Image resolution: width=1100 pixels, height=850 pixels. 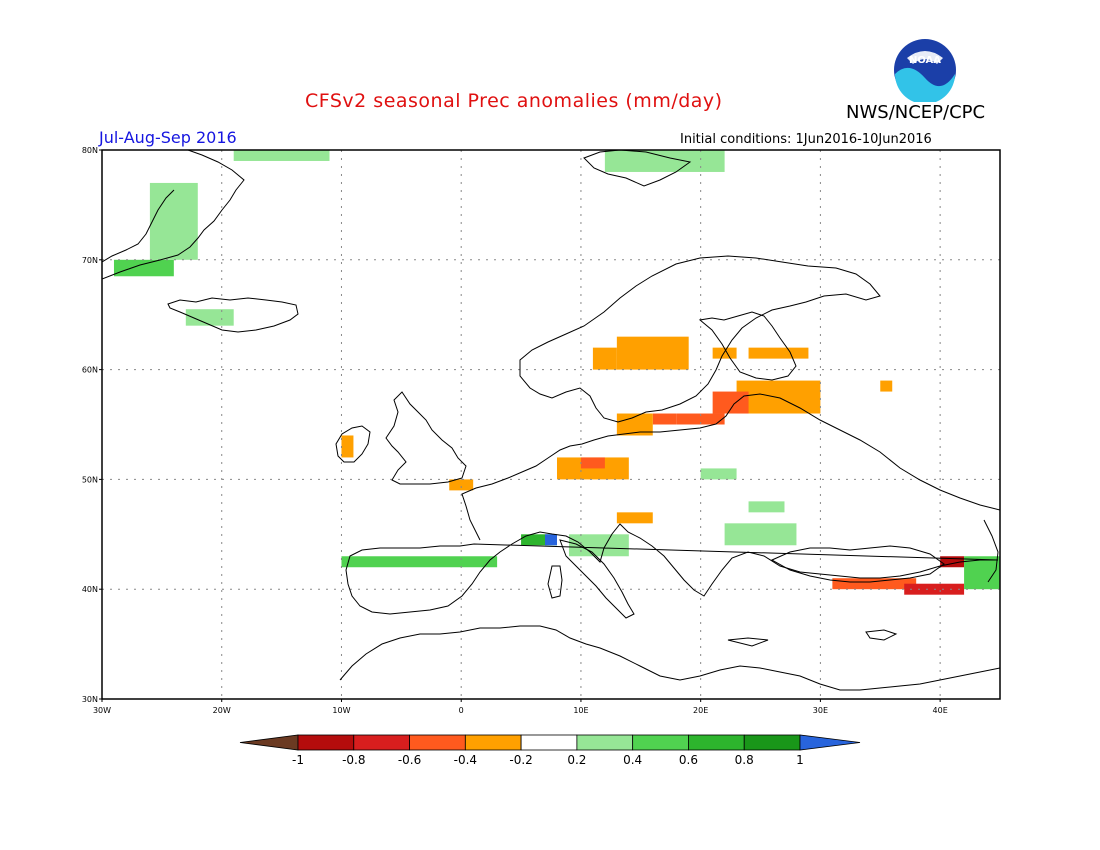 I want to click on longitude-tick-label: 10E, so click(x=580, y=710).